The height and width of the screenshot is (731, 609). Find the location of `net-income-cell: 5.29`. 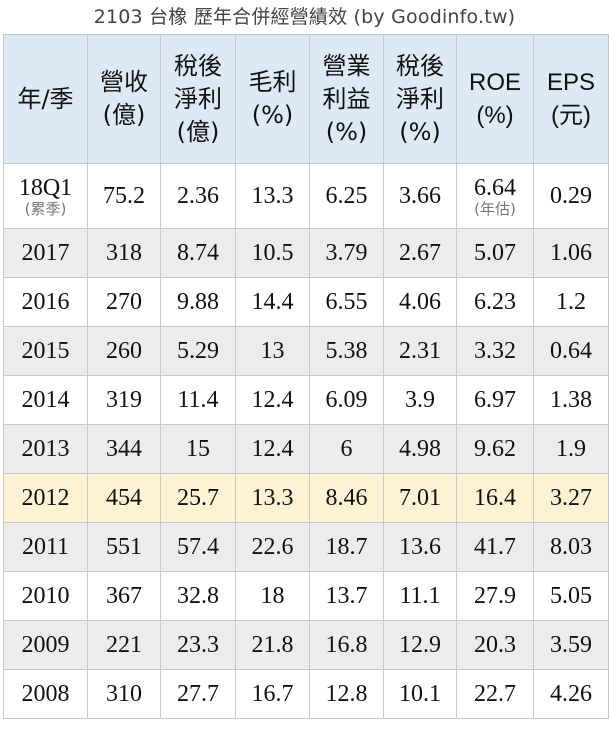

net-income-cell: 5.29 is located at coordinates (198, 351).